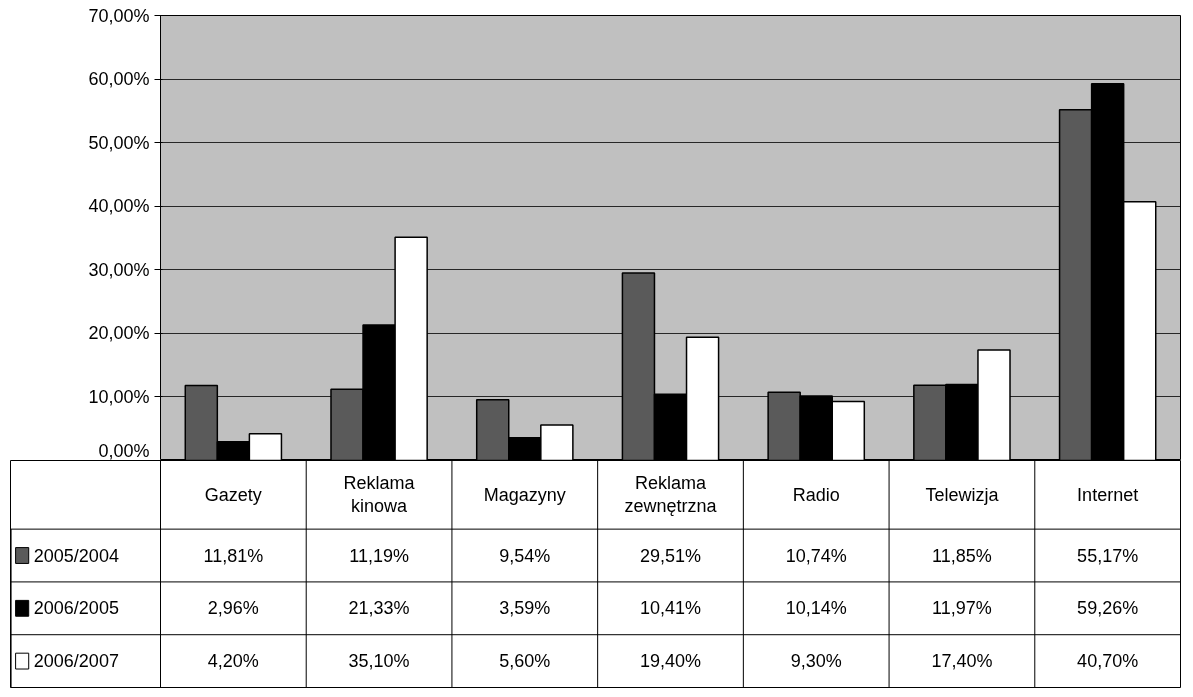 This screenshot has width=1193, height=697. What do you see at coordinates (524, 494) in the screenshot?
I see `x-tick-label: Magazyny` at bounding box center [524, 494].